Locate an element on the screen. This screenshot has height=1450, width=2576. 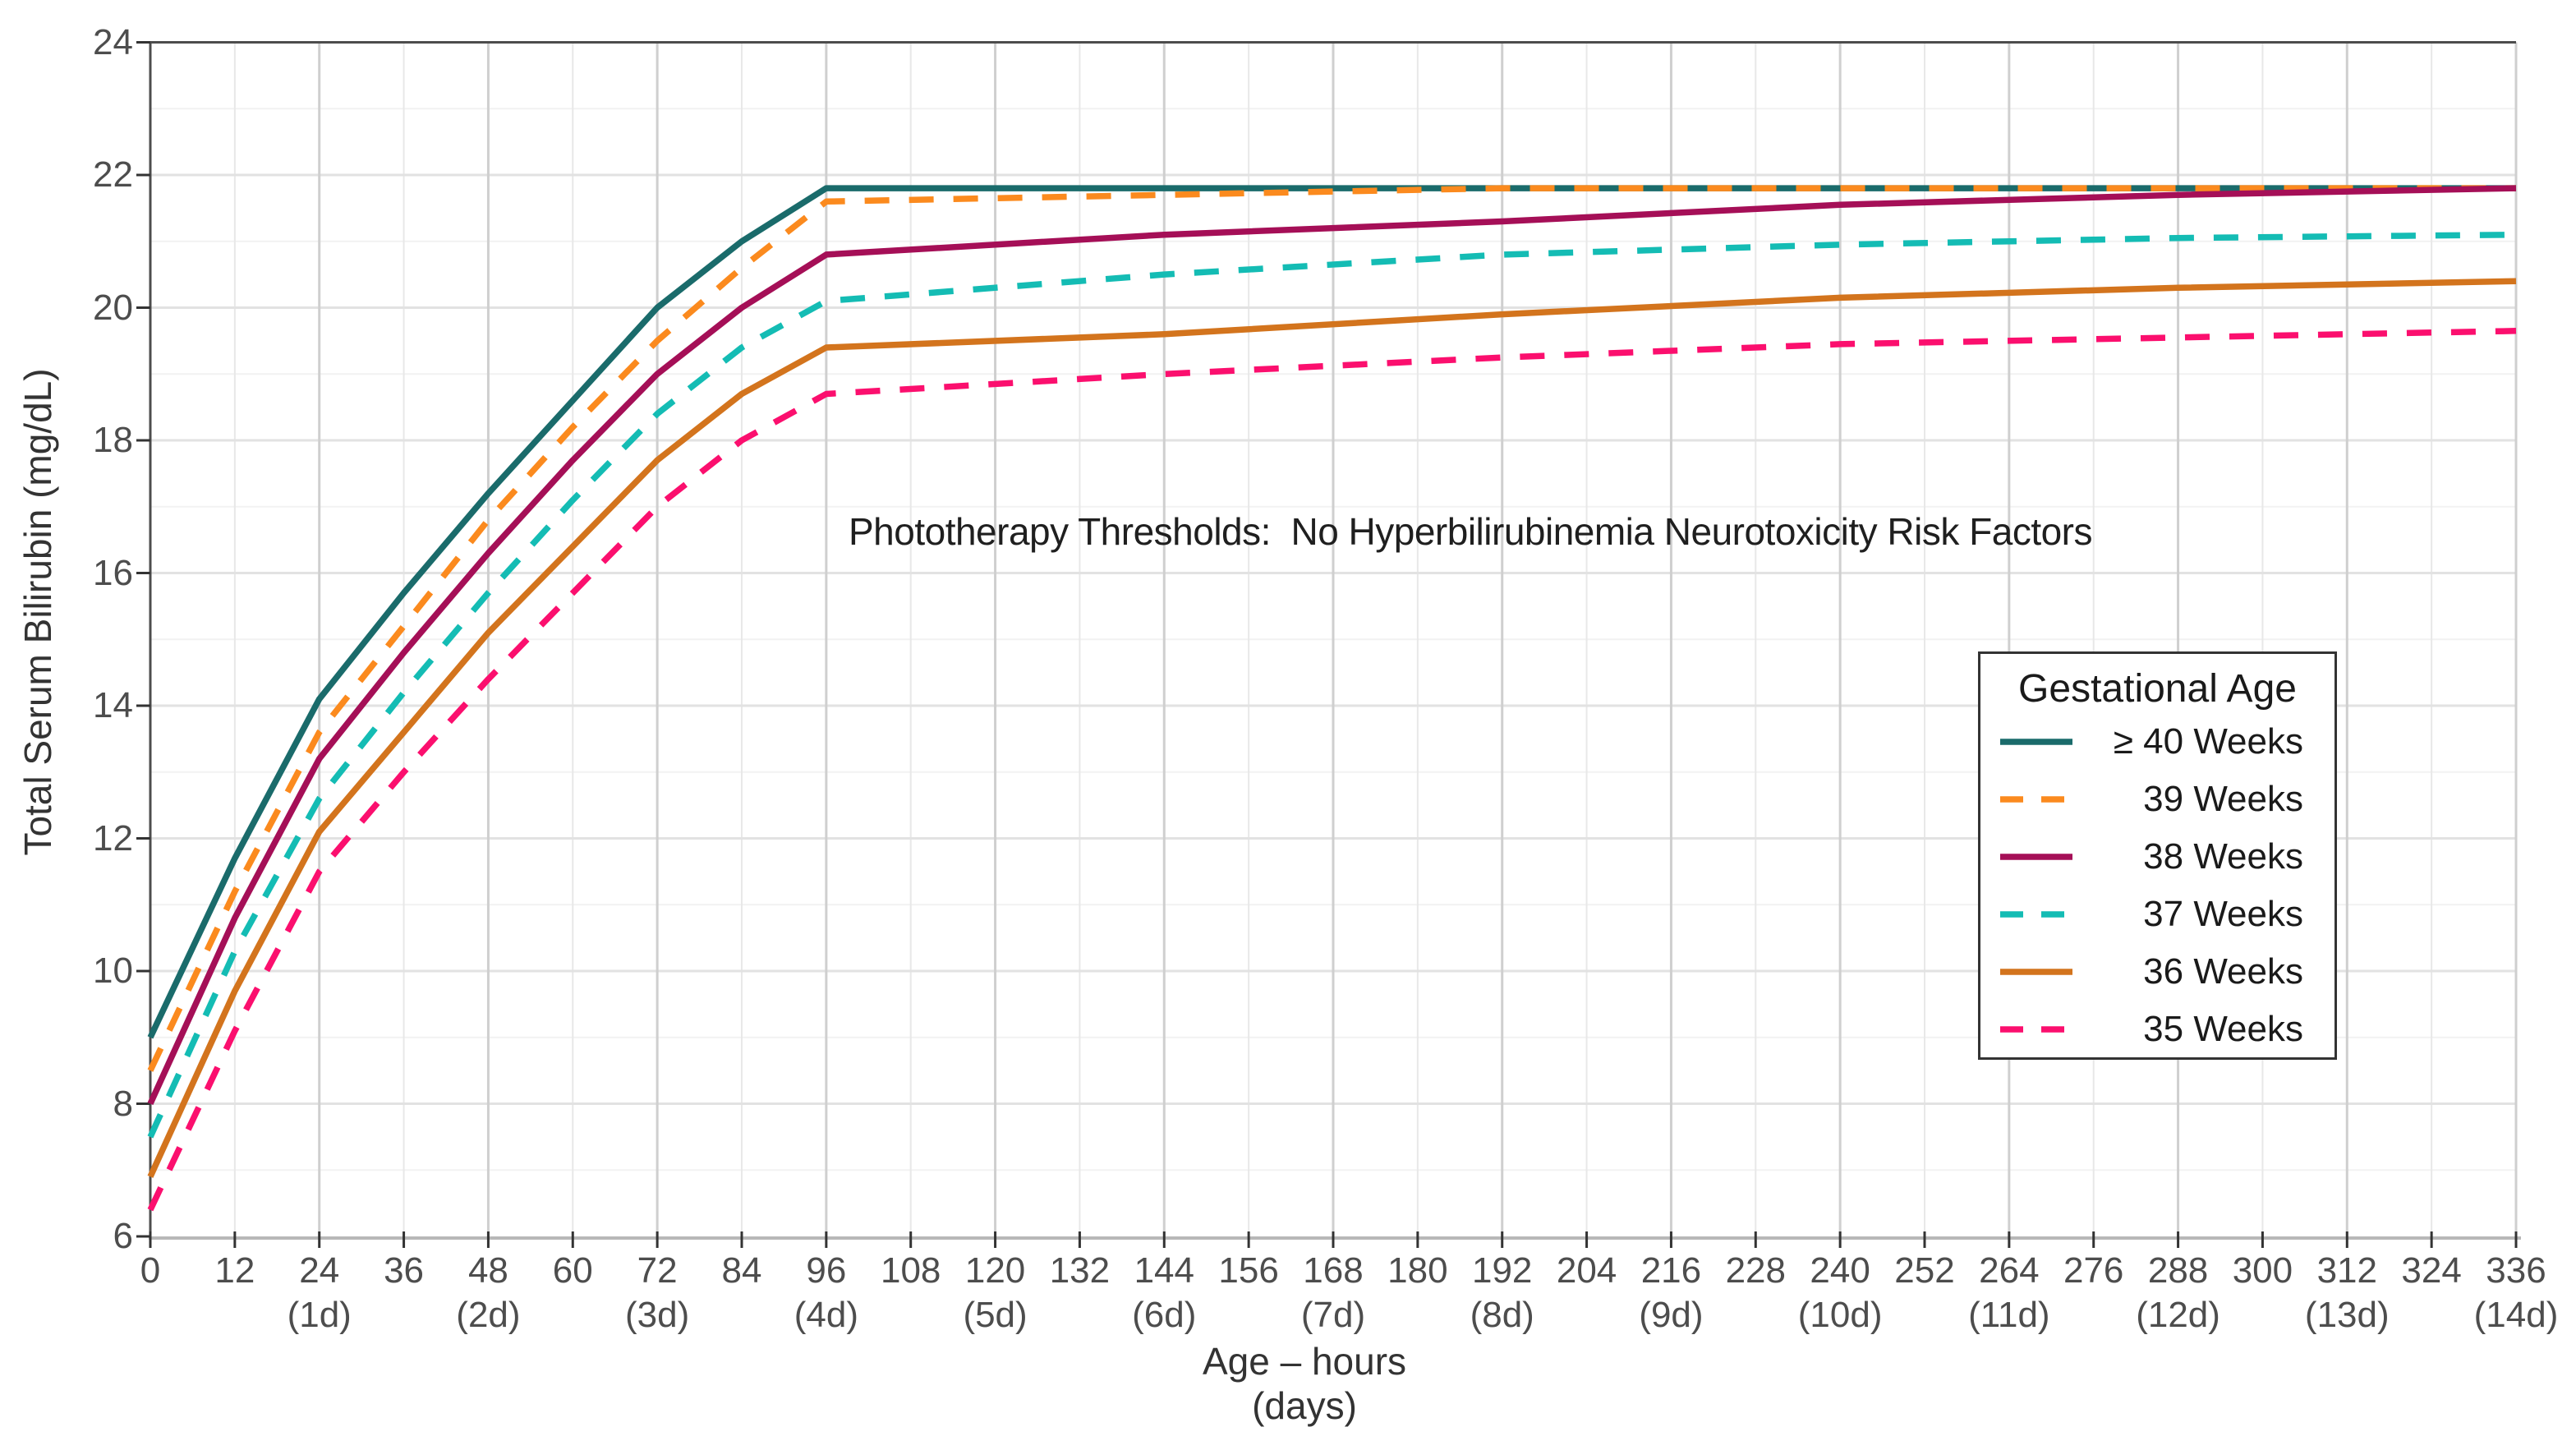
x-tick-label: 216 is located at coordinates (1671, 1270).